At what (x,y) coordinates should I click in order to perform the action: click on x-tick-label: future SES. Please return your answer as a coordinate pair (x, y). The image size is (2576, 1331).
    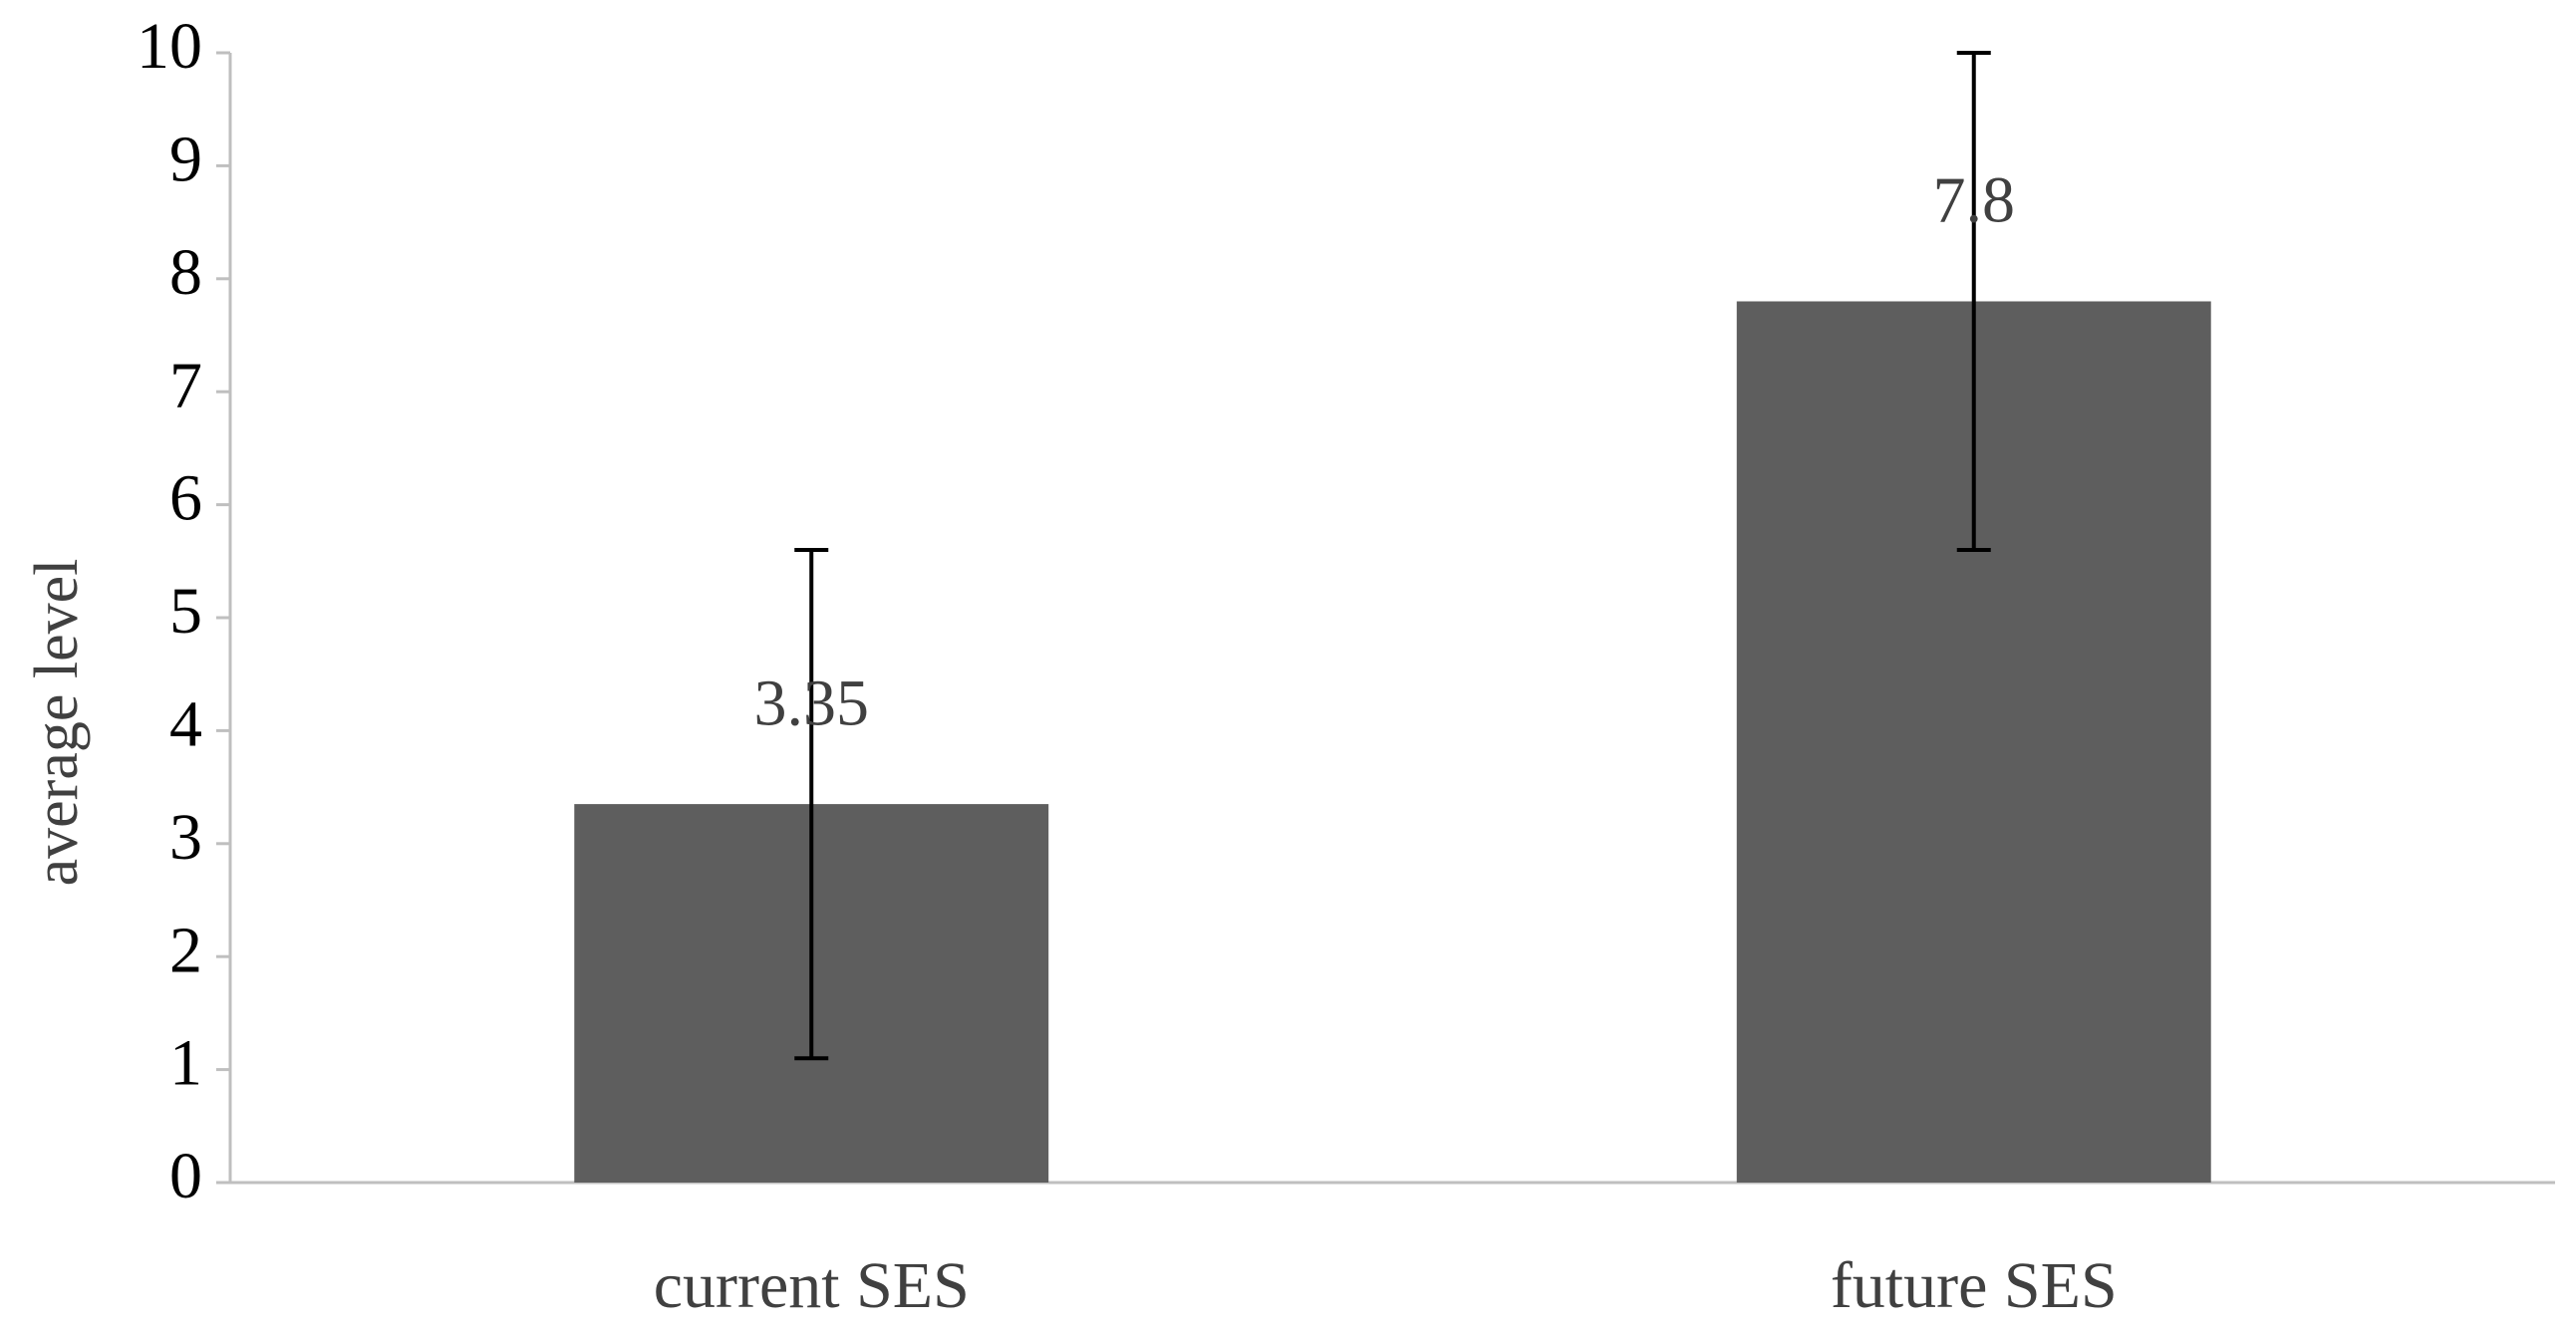
    Looking at the image, I should click on (1974, 1285).